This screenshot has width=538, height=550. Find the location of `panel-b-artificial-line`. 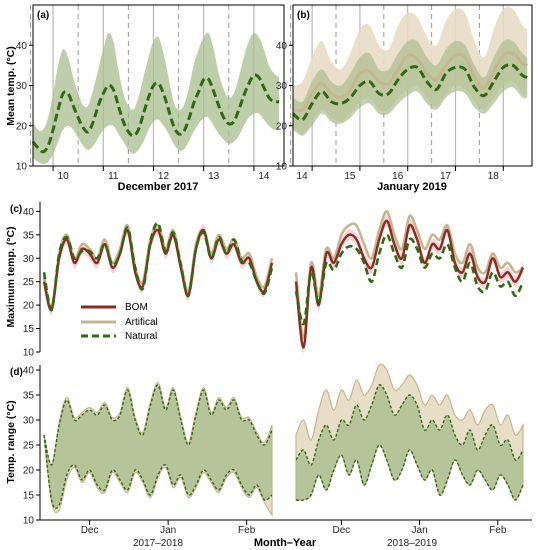

panel-b-artificial-line is located at coordinates (410, 82).